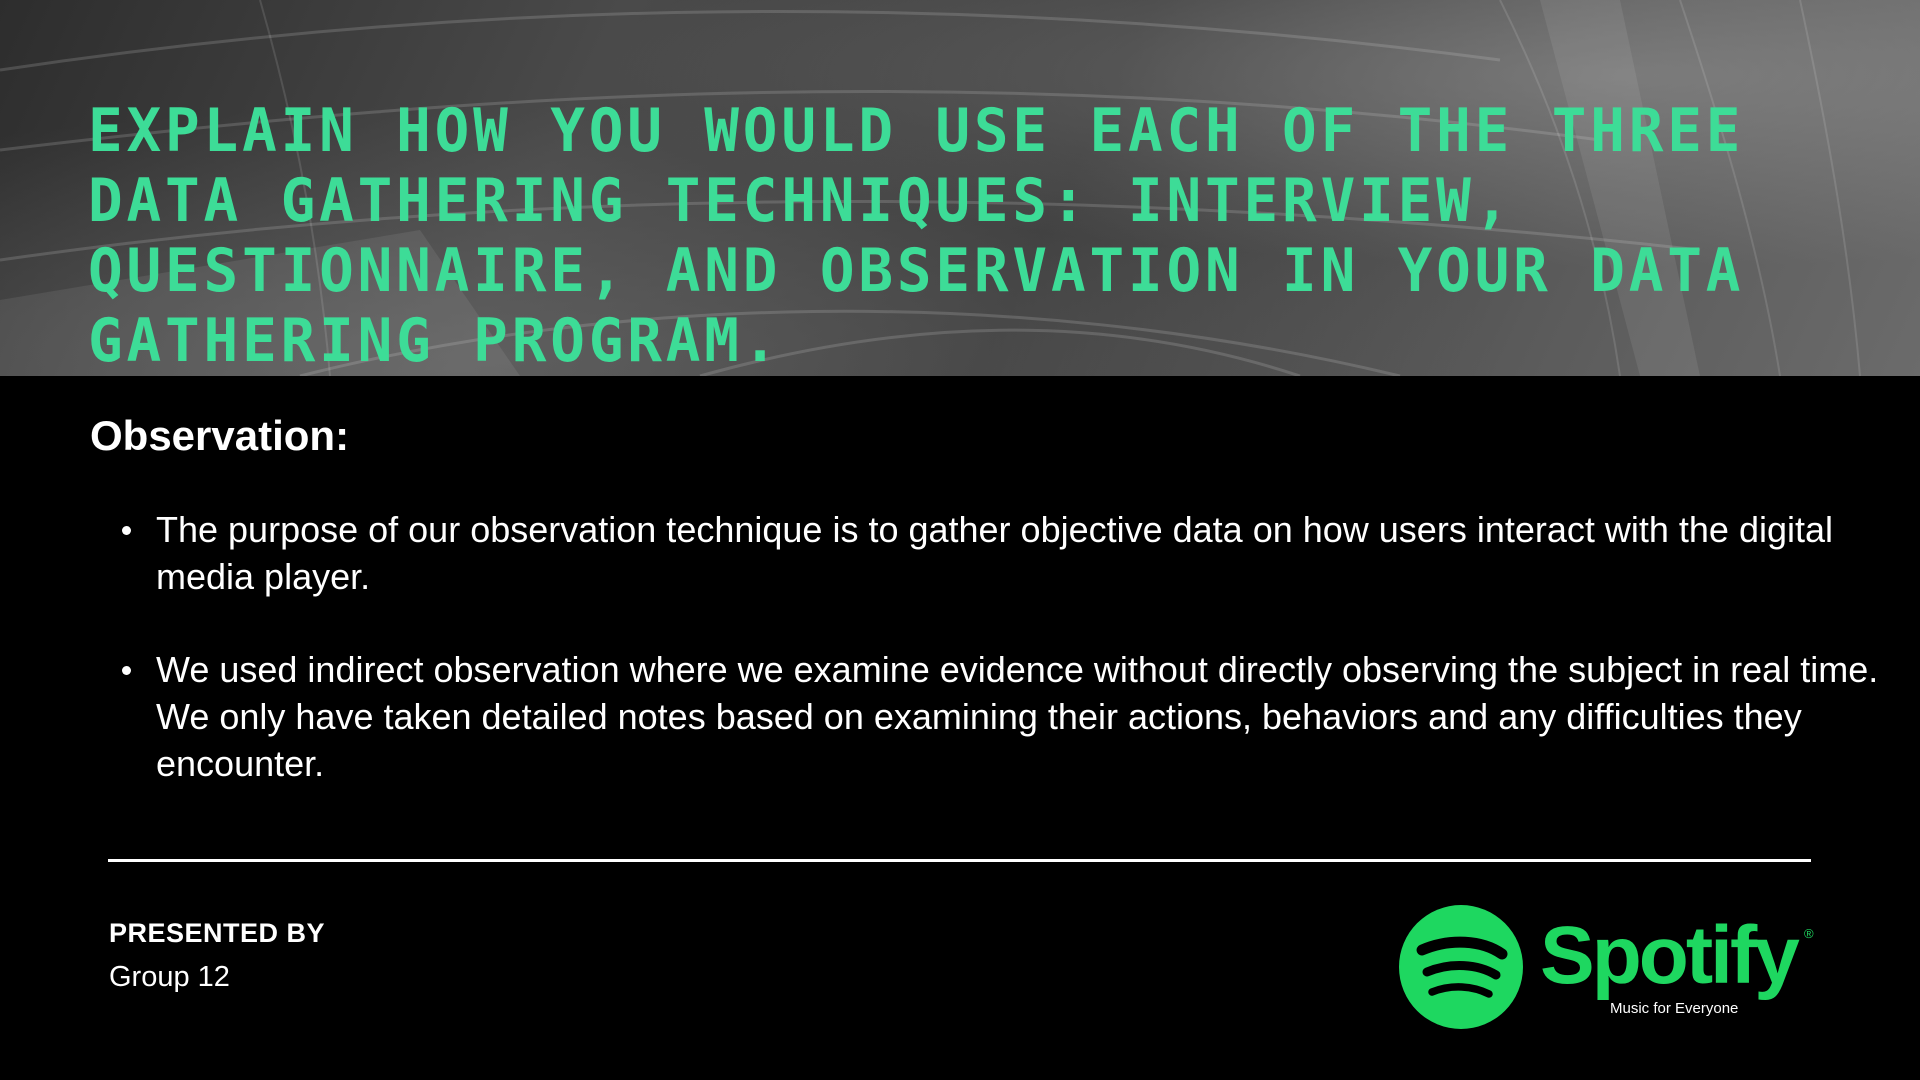  I want to click on registered-mark: ®, so click(1809, 933).